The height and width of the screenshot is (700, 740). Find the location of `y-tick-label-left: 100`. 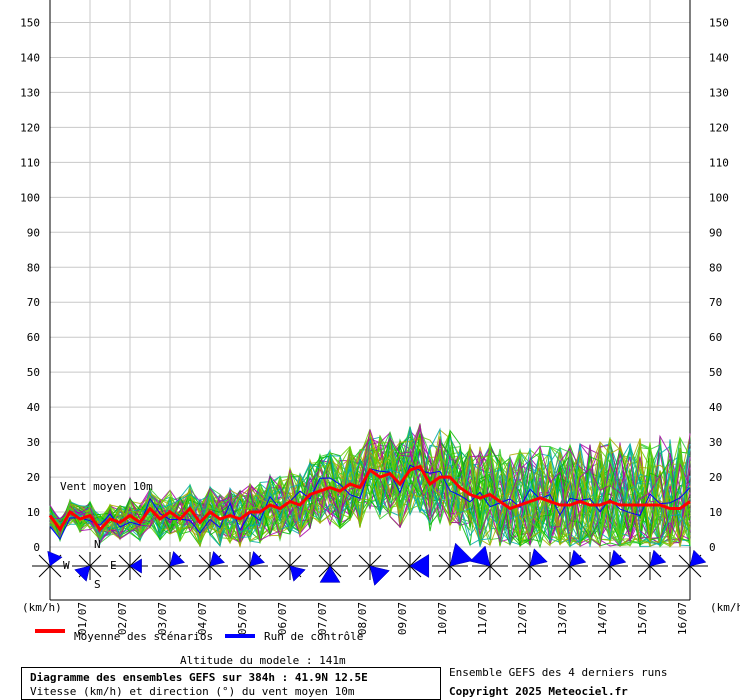

y-tick-label-left: 100 is located at coordinates (30, 197).